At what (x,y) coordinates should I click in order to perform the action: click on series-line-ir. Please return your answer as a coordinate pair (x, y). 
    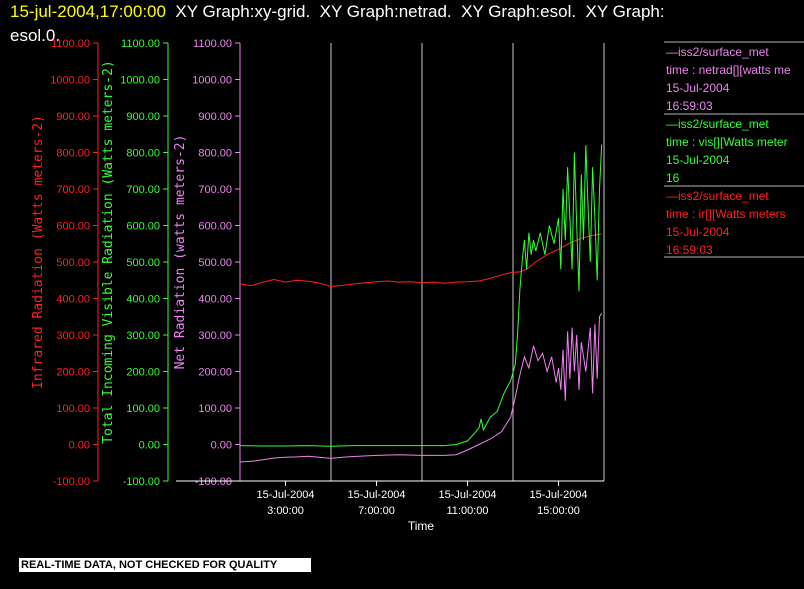
    Looking at the image, I should click on (420, 260).